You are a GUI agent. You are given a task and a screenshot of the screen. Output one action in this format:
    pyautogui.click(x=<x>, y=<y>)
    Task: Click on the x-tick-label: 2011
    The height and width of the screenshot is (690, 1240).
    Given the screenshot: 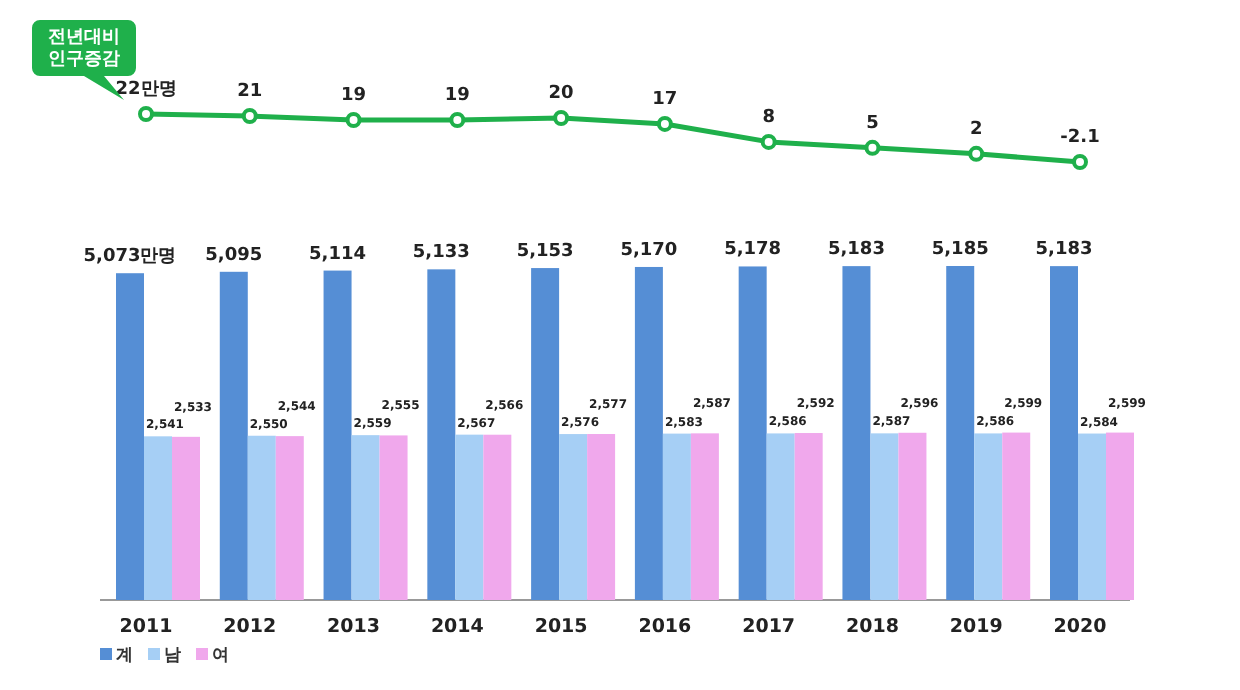 What is the action you would take?
    pyautogui.click(x=146, y=627)
    